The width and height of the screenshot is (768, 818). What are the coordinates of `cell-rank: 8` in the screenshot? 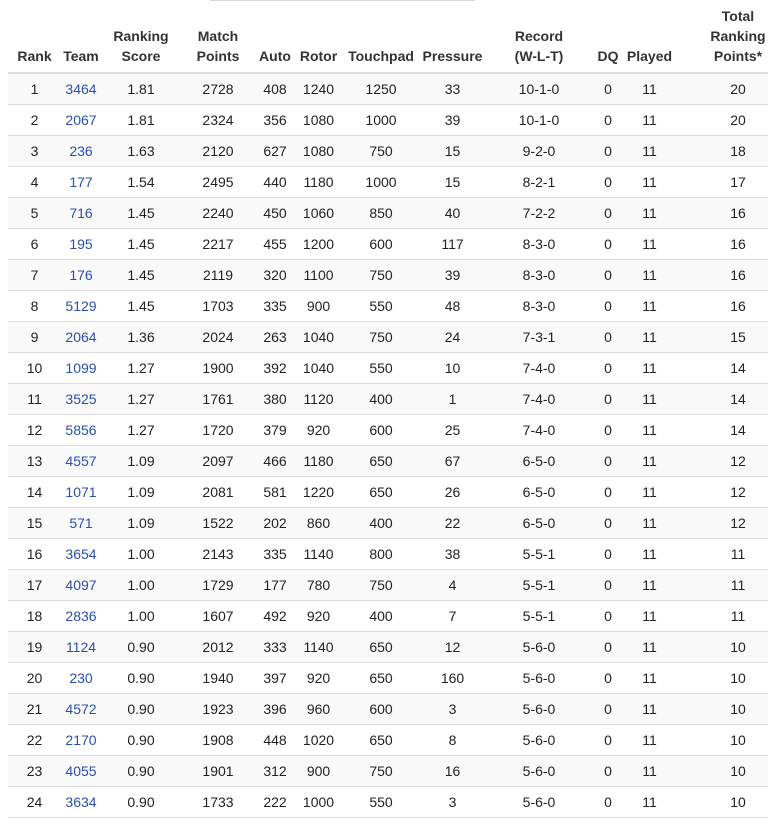 It's located at (34, 306).